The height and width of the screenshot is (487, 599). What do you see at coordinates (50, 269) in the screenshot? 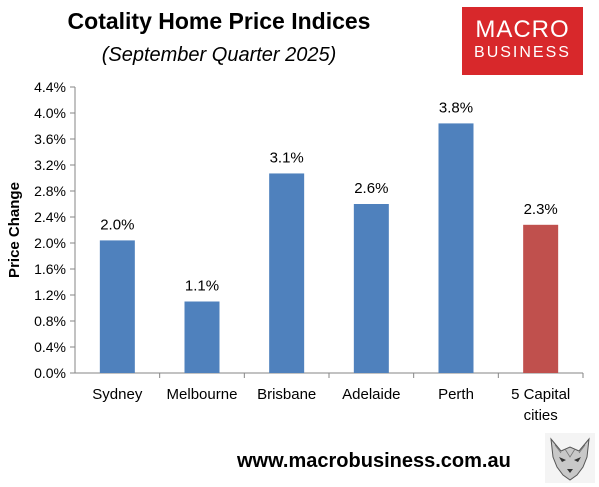
I see `y-tick-label: 1.6%` at bounding box center [50, 269].